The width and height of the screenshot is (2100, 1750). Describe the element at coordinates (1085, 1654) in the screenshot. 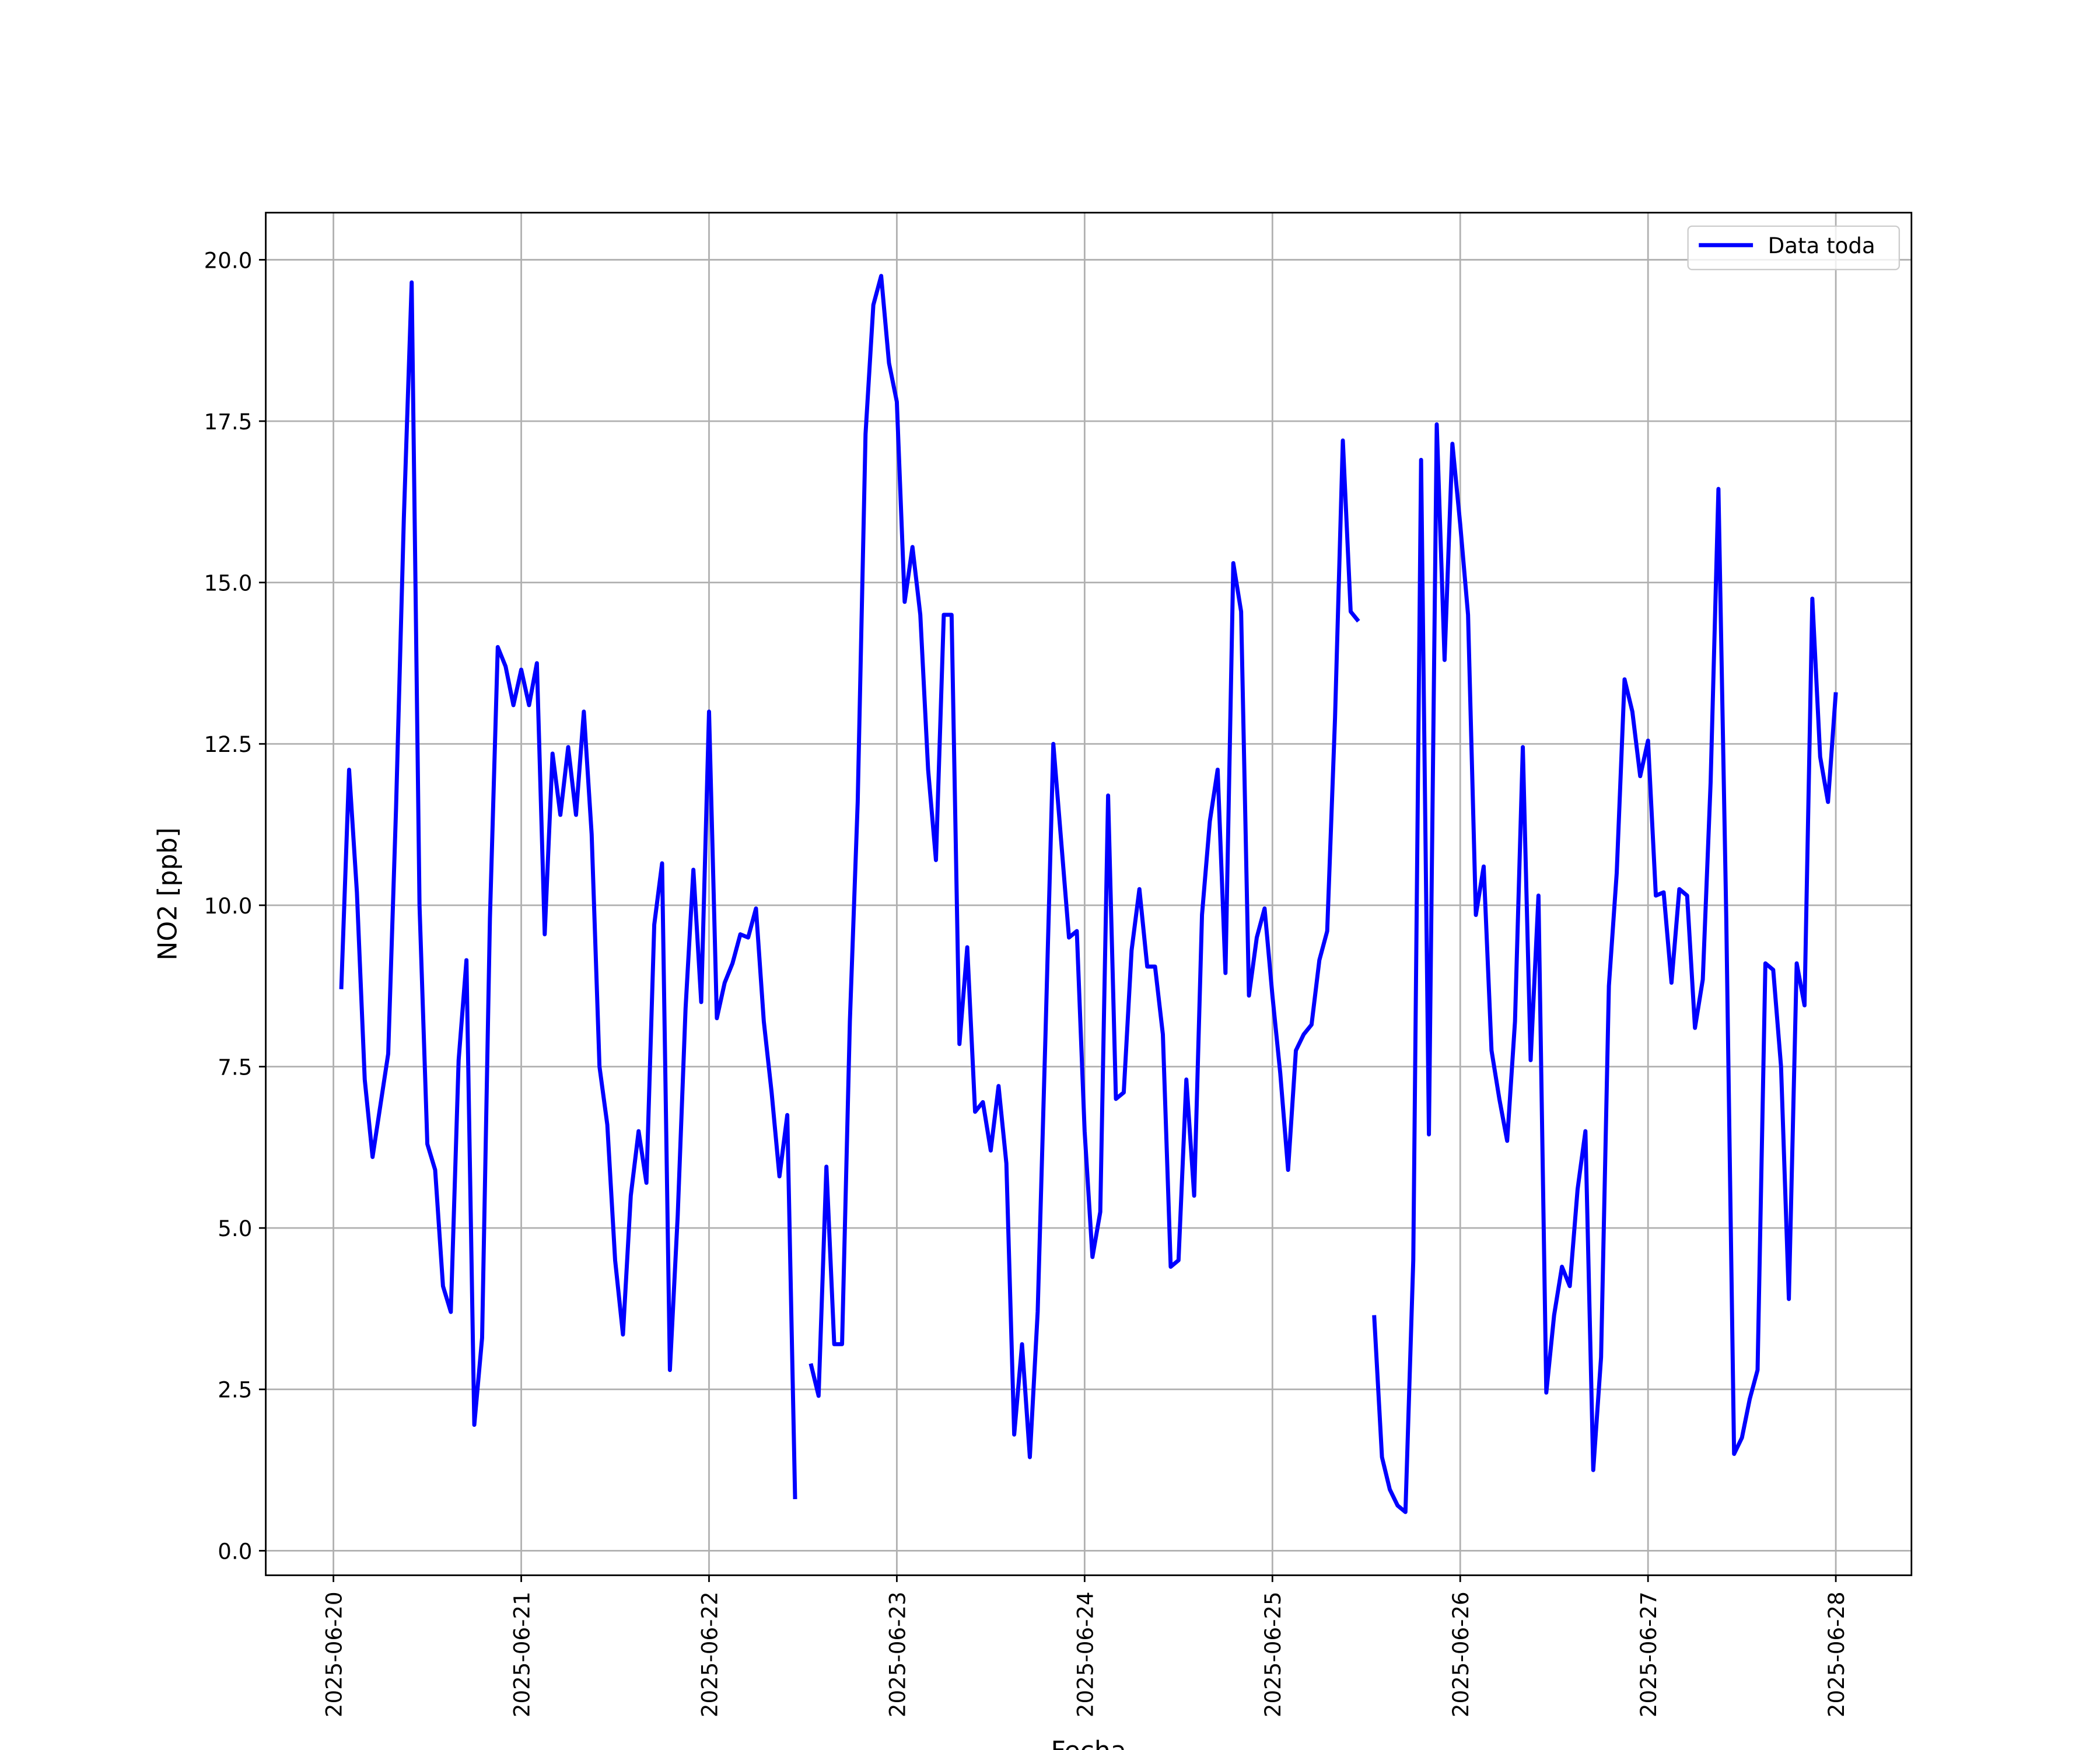

I see `x-tick-label: 2025-06-24` at that location.